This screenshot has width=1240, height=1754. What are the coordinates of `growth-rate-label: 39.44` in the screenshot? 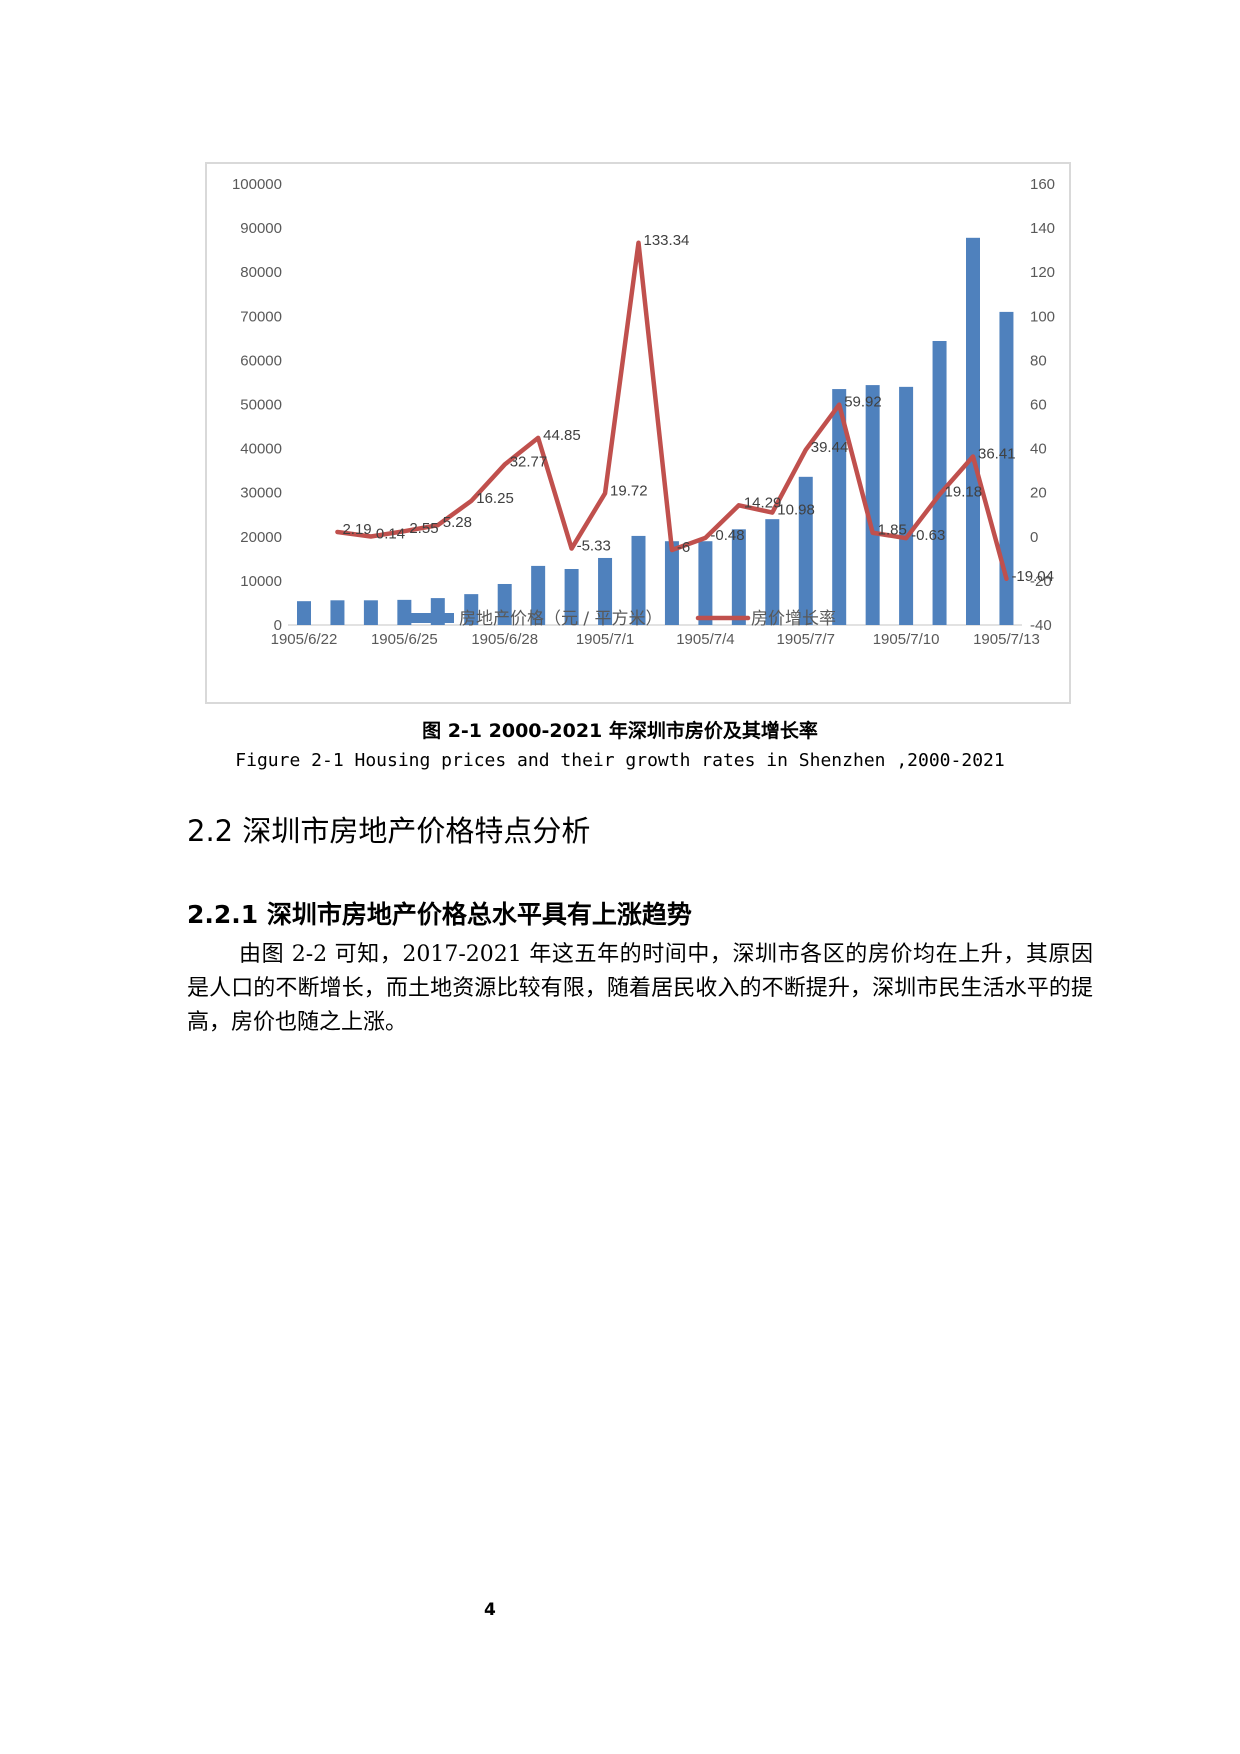 It's located at (830, 447).